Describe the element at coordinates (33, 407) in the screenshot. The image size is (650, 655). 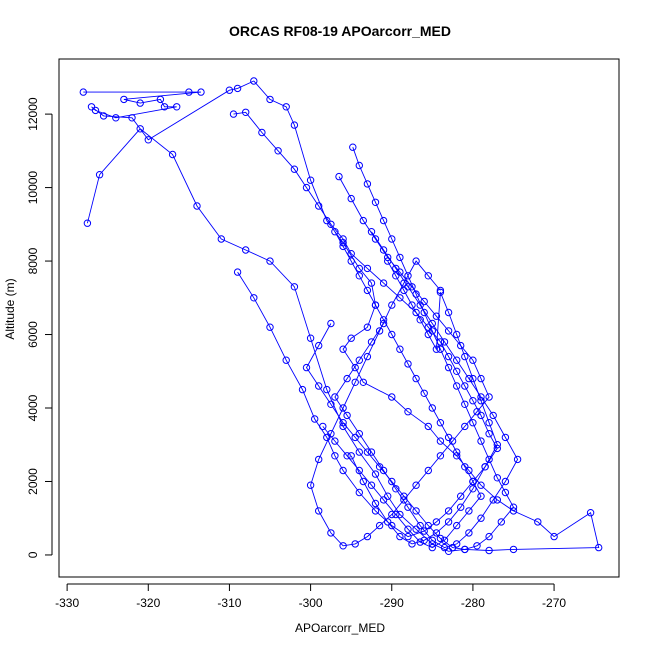
I see `y-tick-label: 4000` at that location.